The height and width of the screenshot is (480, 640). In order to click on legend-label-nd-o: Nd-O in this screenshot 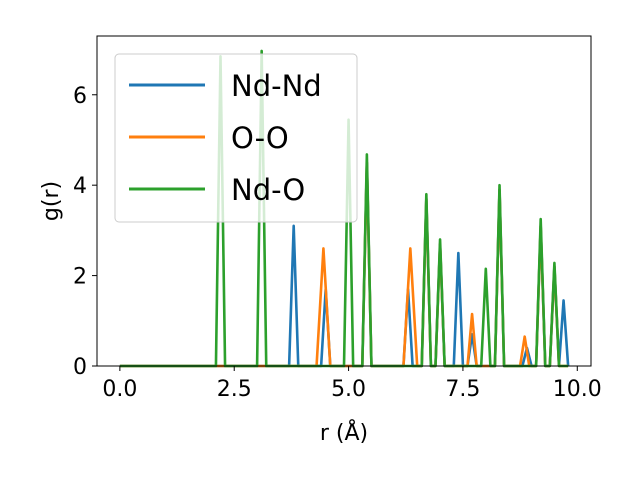, I will do `click(268, 190)`.